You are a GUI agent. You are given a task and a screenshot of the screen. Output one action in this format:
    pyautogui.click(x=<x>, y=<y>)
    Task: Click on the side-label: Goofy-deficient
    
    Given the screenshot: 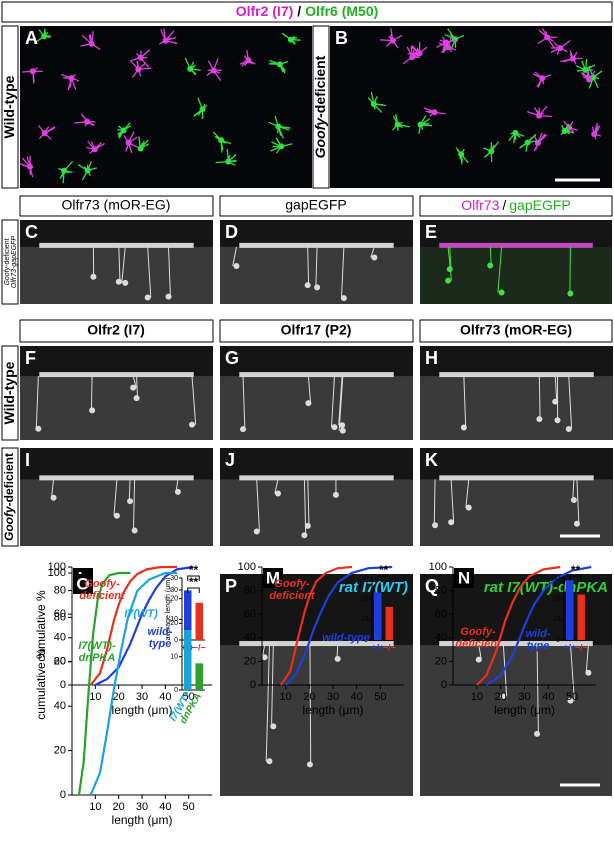 What is the action you would take?
    pyautogui.click(x=9, y=497)
    